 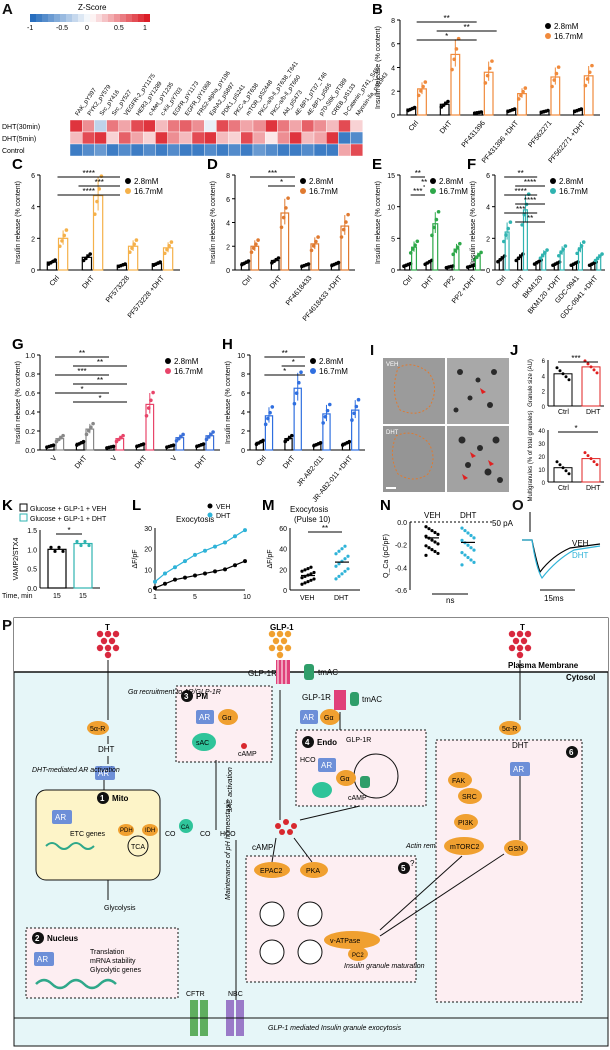 What do you see at coordinates (7, 505) in the screenshot?
I see `panel-label-k: K` at bounding box center [7, 505].